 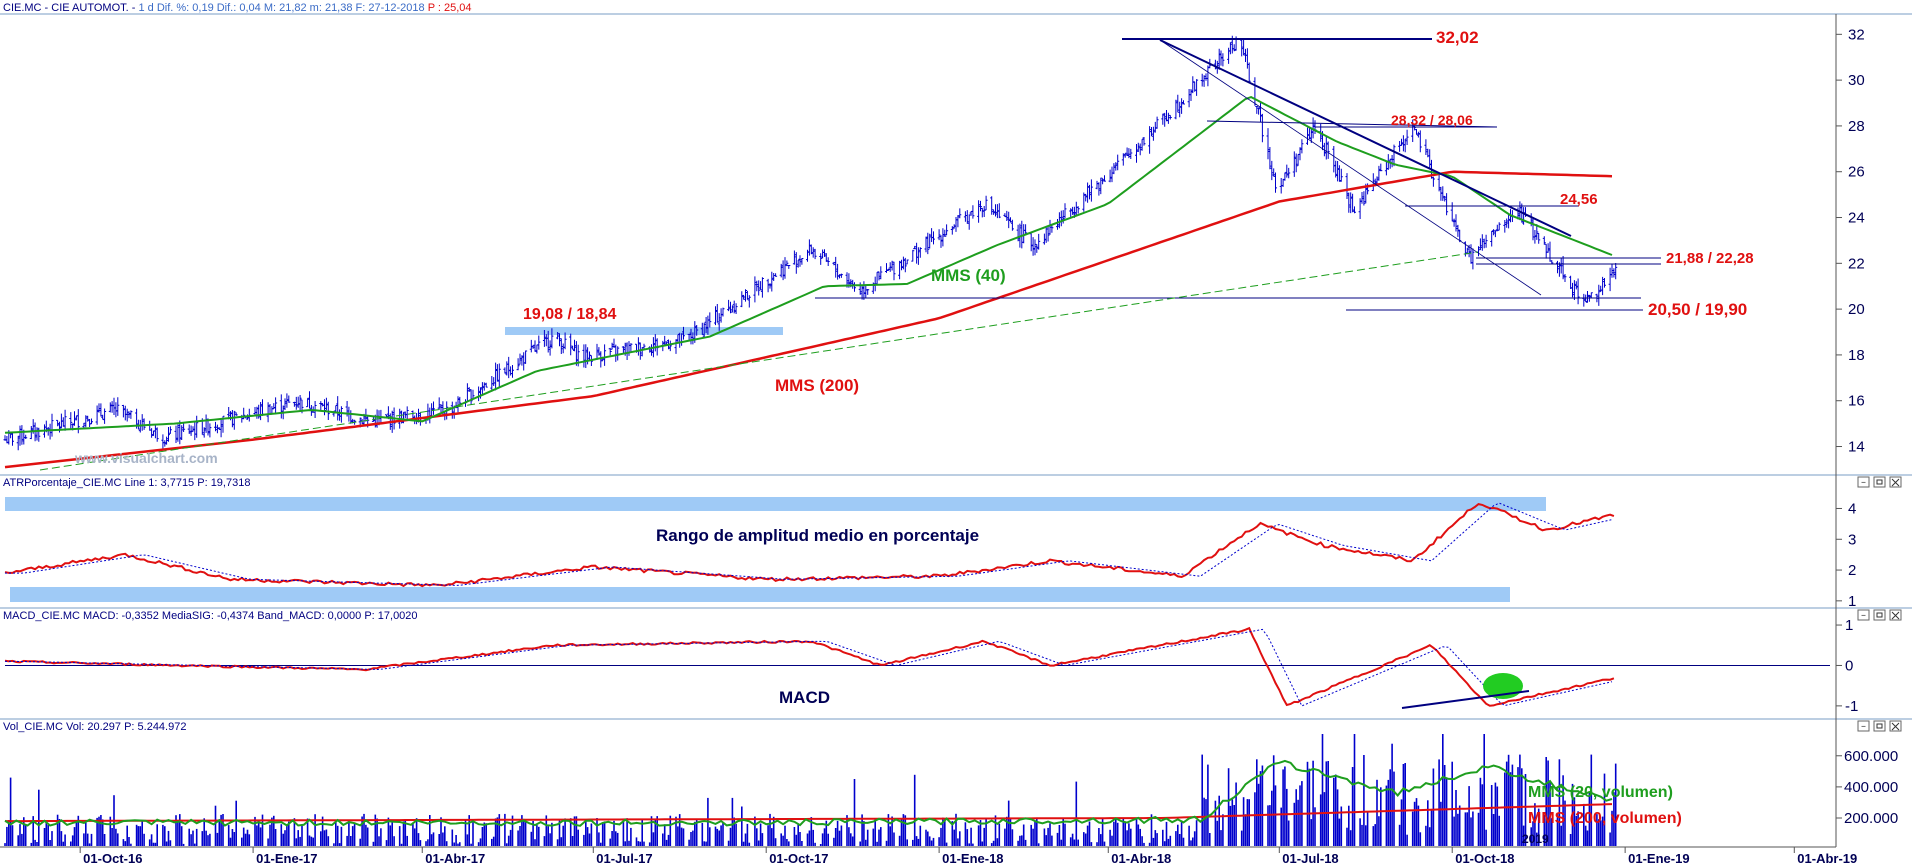 I want to click on macd-y-tick-label: 0, so click(x=1849, y=665).